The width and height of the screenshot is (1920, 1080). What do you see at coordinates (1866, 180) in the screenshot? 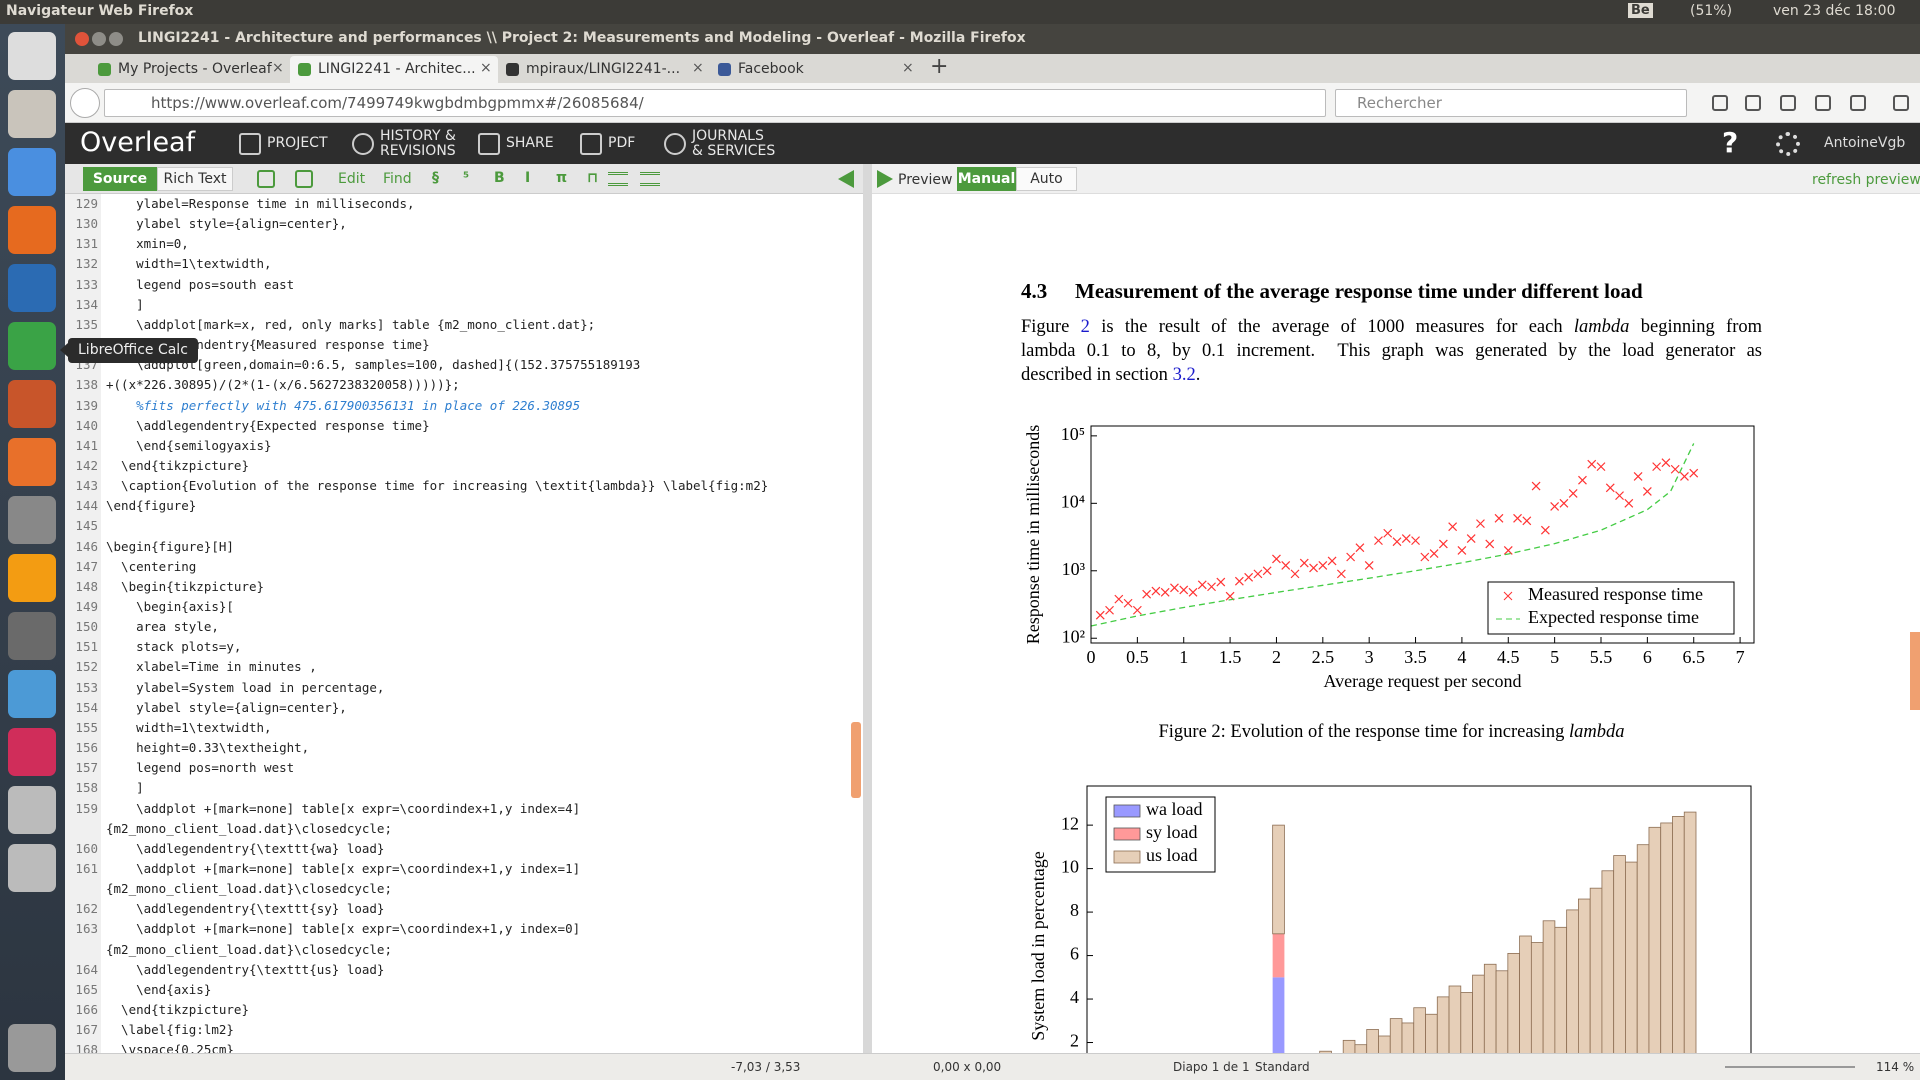
I see `refresh-preview: refresh preview` at bounding box center [1866, 180].